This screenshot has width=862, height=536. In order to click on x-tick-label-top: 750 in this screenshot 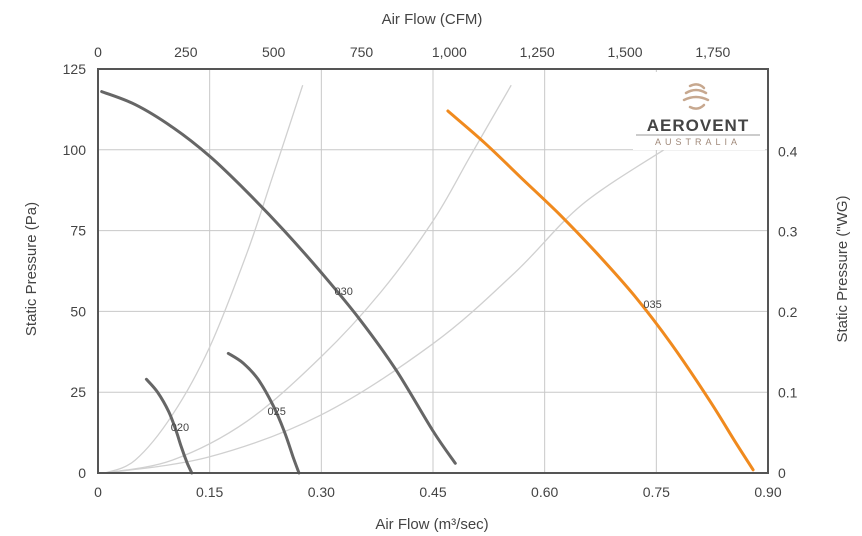, I will do `click(362, 52)`.